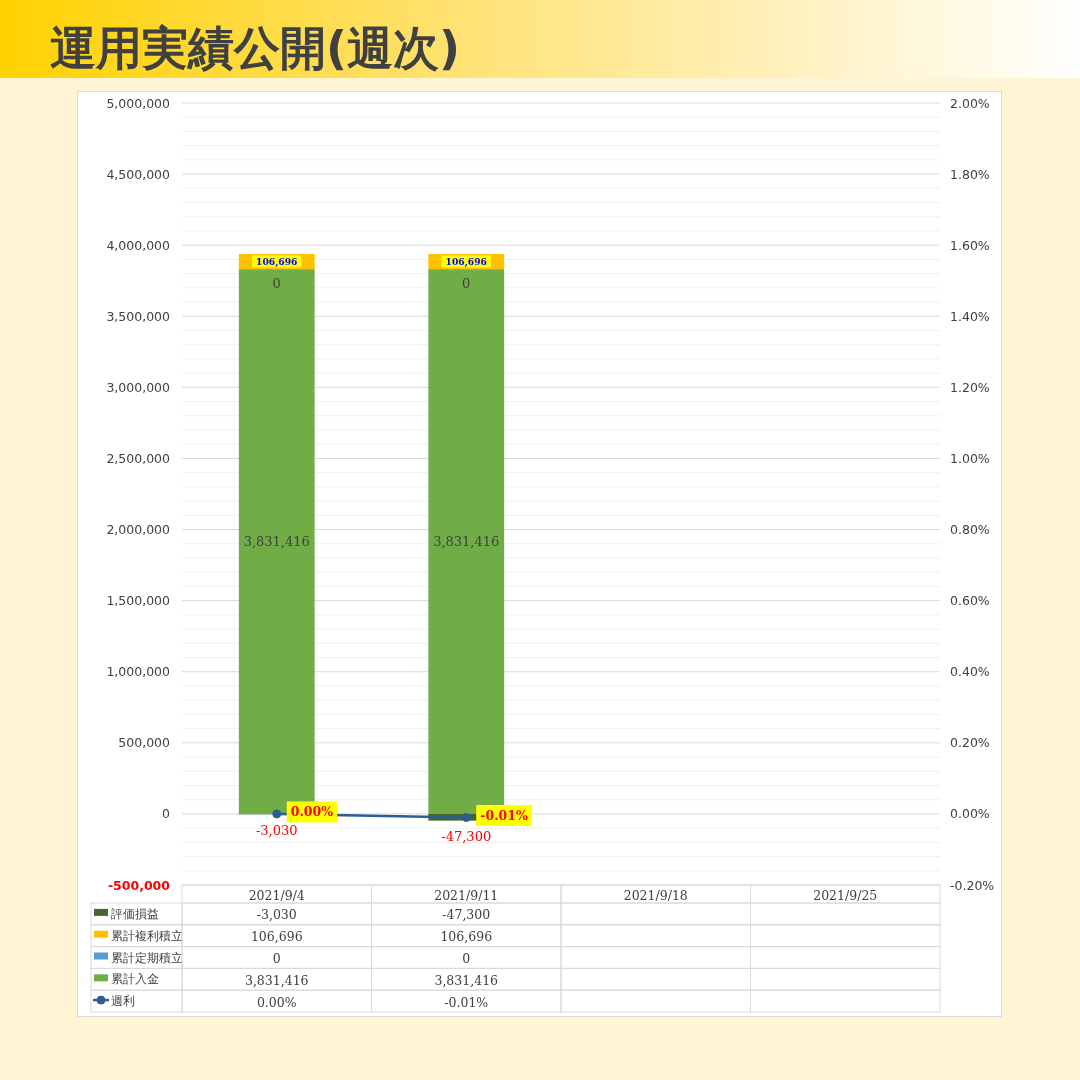 The image size is (1080, 1080). What do you see at coordinates (138, 530) in the screenshot?
I see `y-tick-label: 2,000,000` at bounding box center [138, 530].